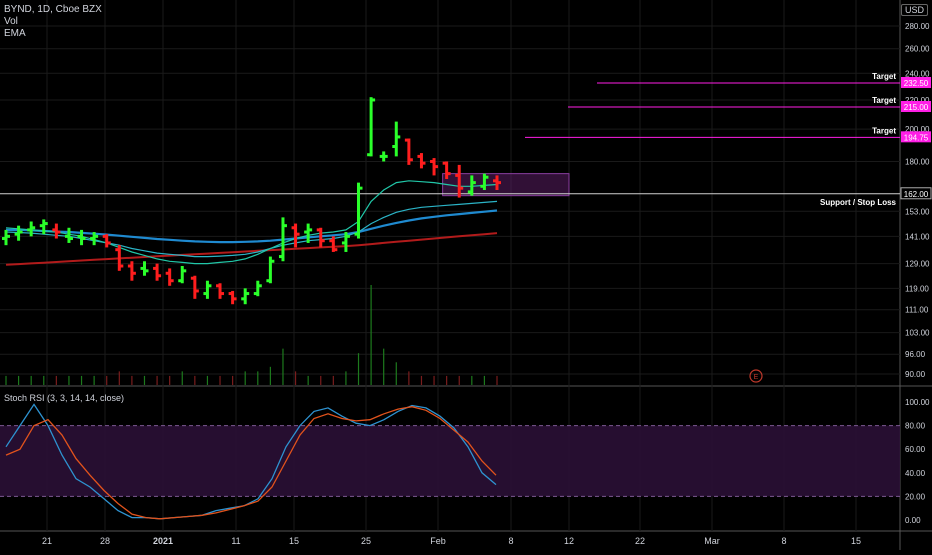  What do you see at coordinates (917, 402) in the screenshot?
I see `stoch-y-tick-label: 100.00` at bounding box center [917, 402].